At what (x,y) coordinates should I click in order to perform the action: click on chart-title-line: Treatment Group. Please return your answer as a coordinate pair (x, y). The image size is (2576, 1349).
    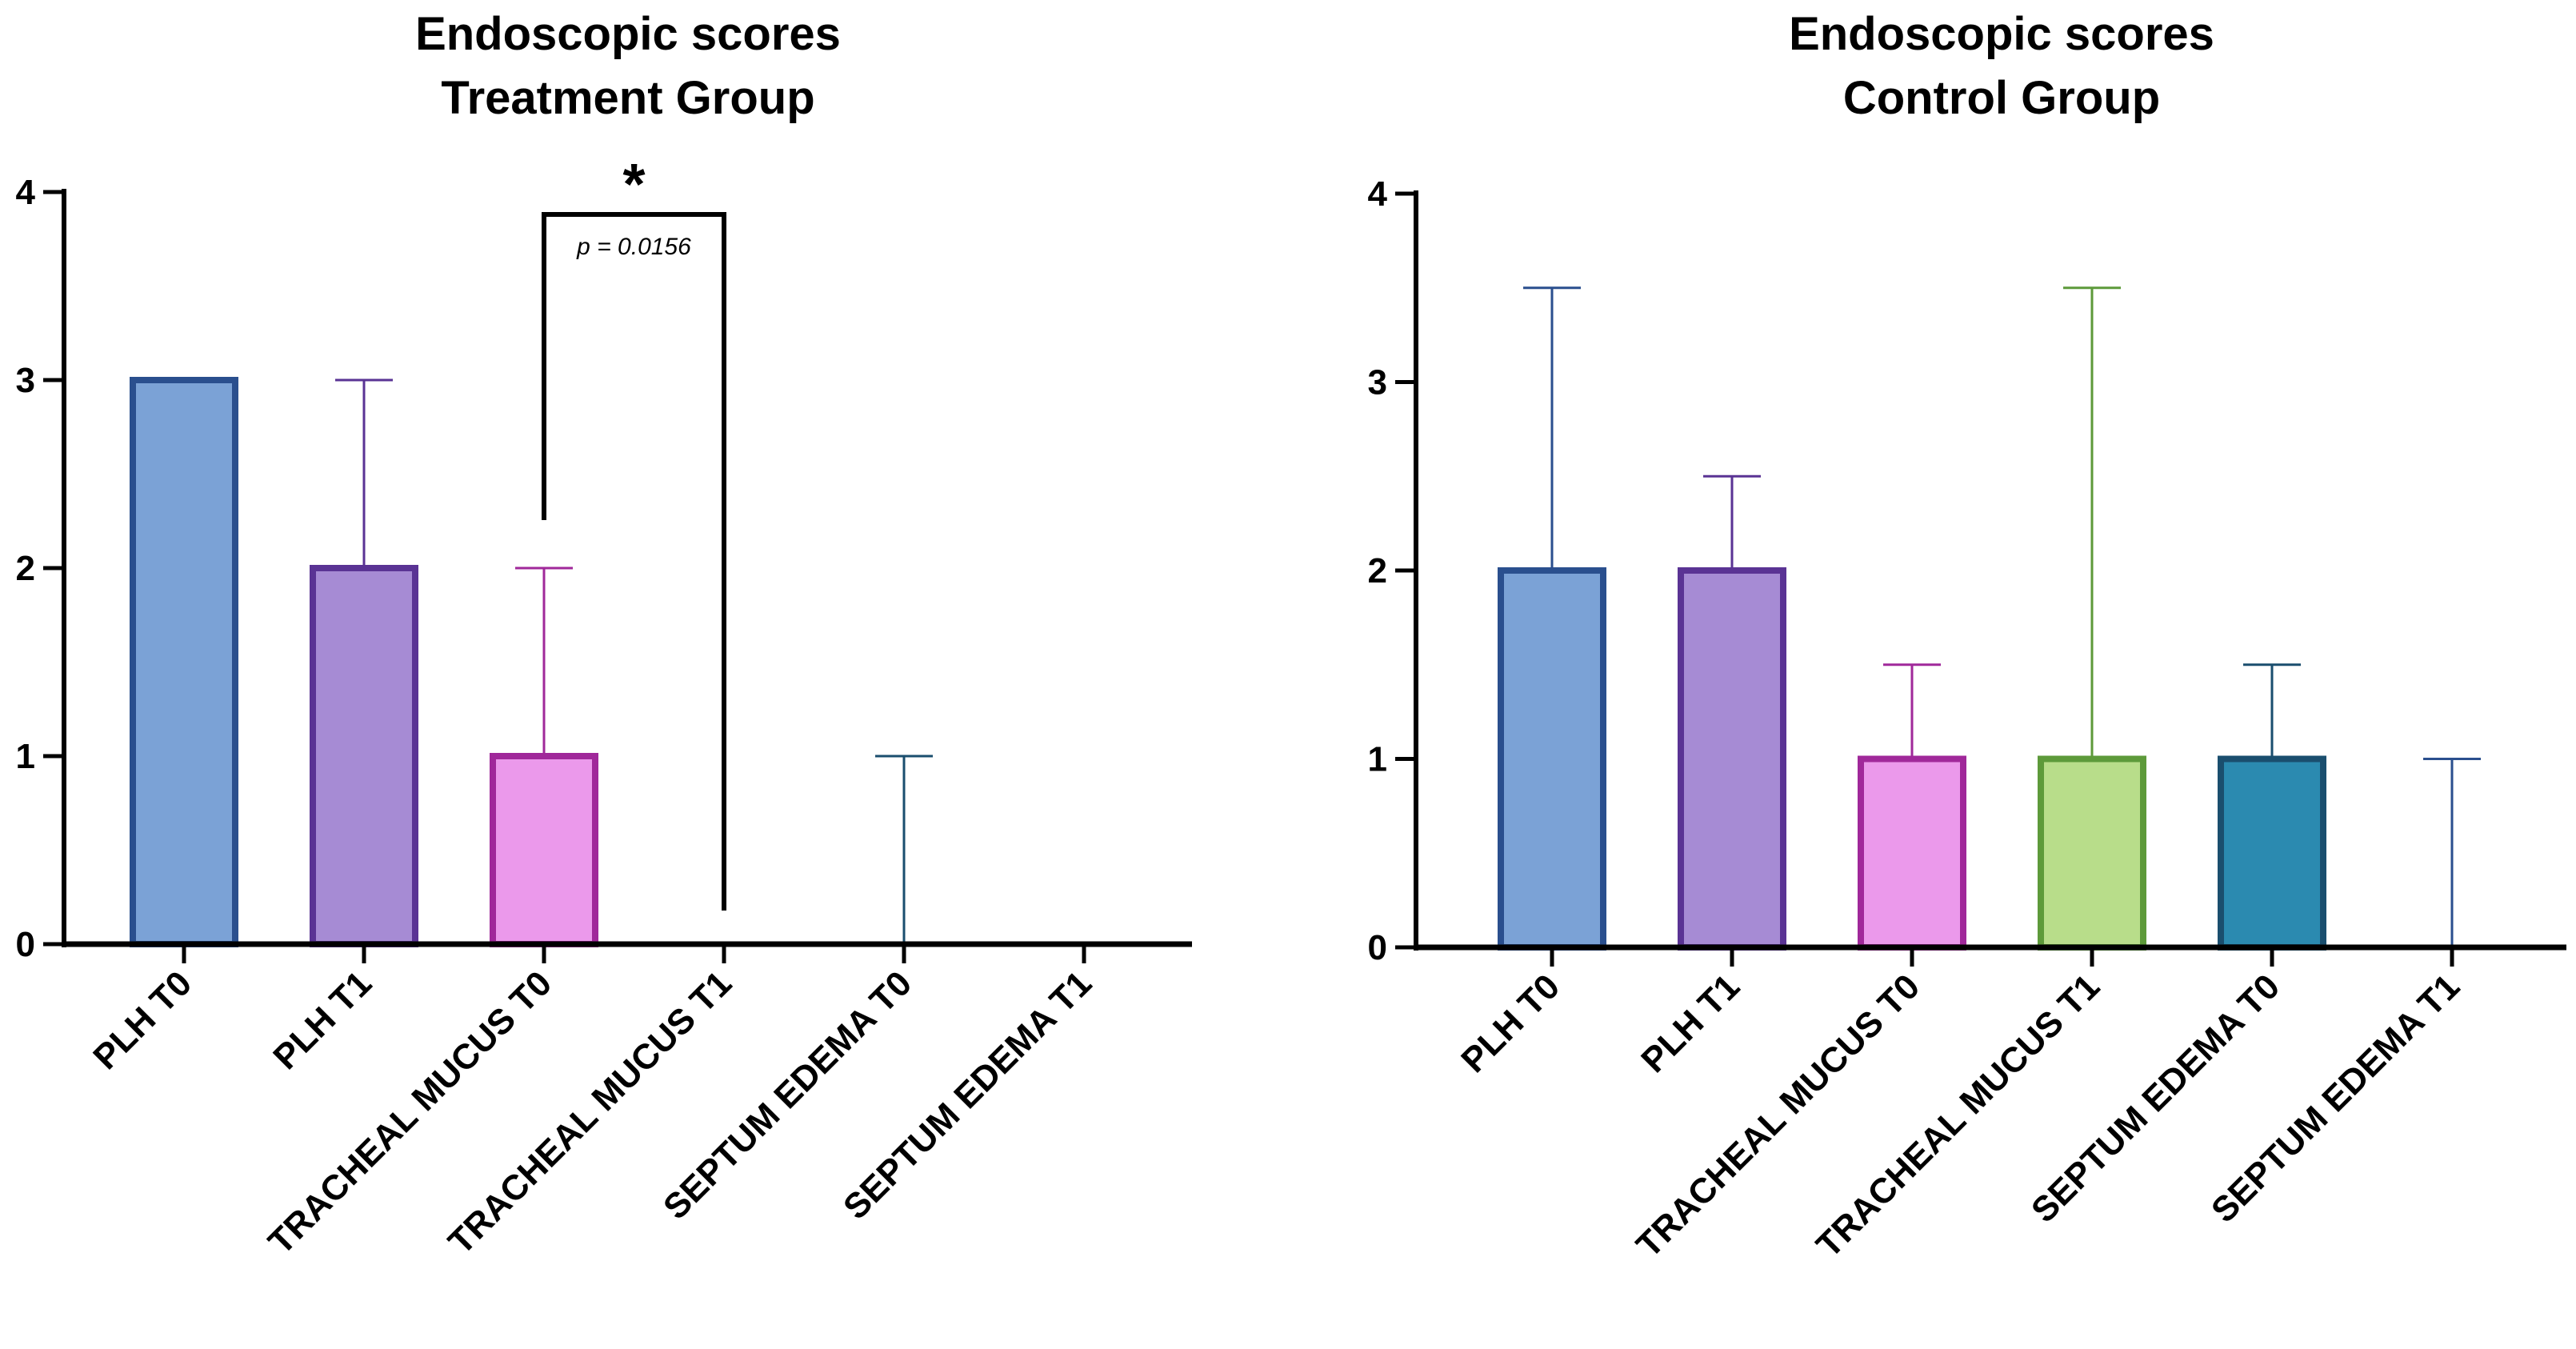
    Looking at the image, I should click on (627, 98).